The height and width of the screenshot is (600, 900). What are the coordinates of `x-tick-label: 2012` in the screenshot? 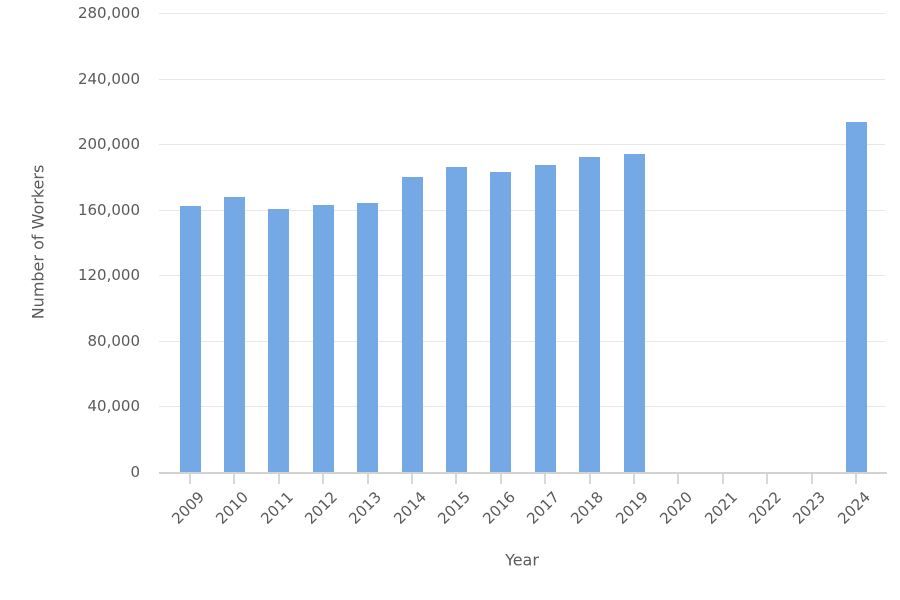 It's located at (321, 508).